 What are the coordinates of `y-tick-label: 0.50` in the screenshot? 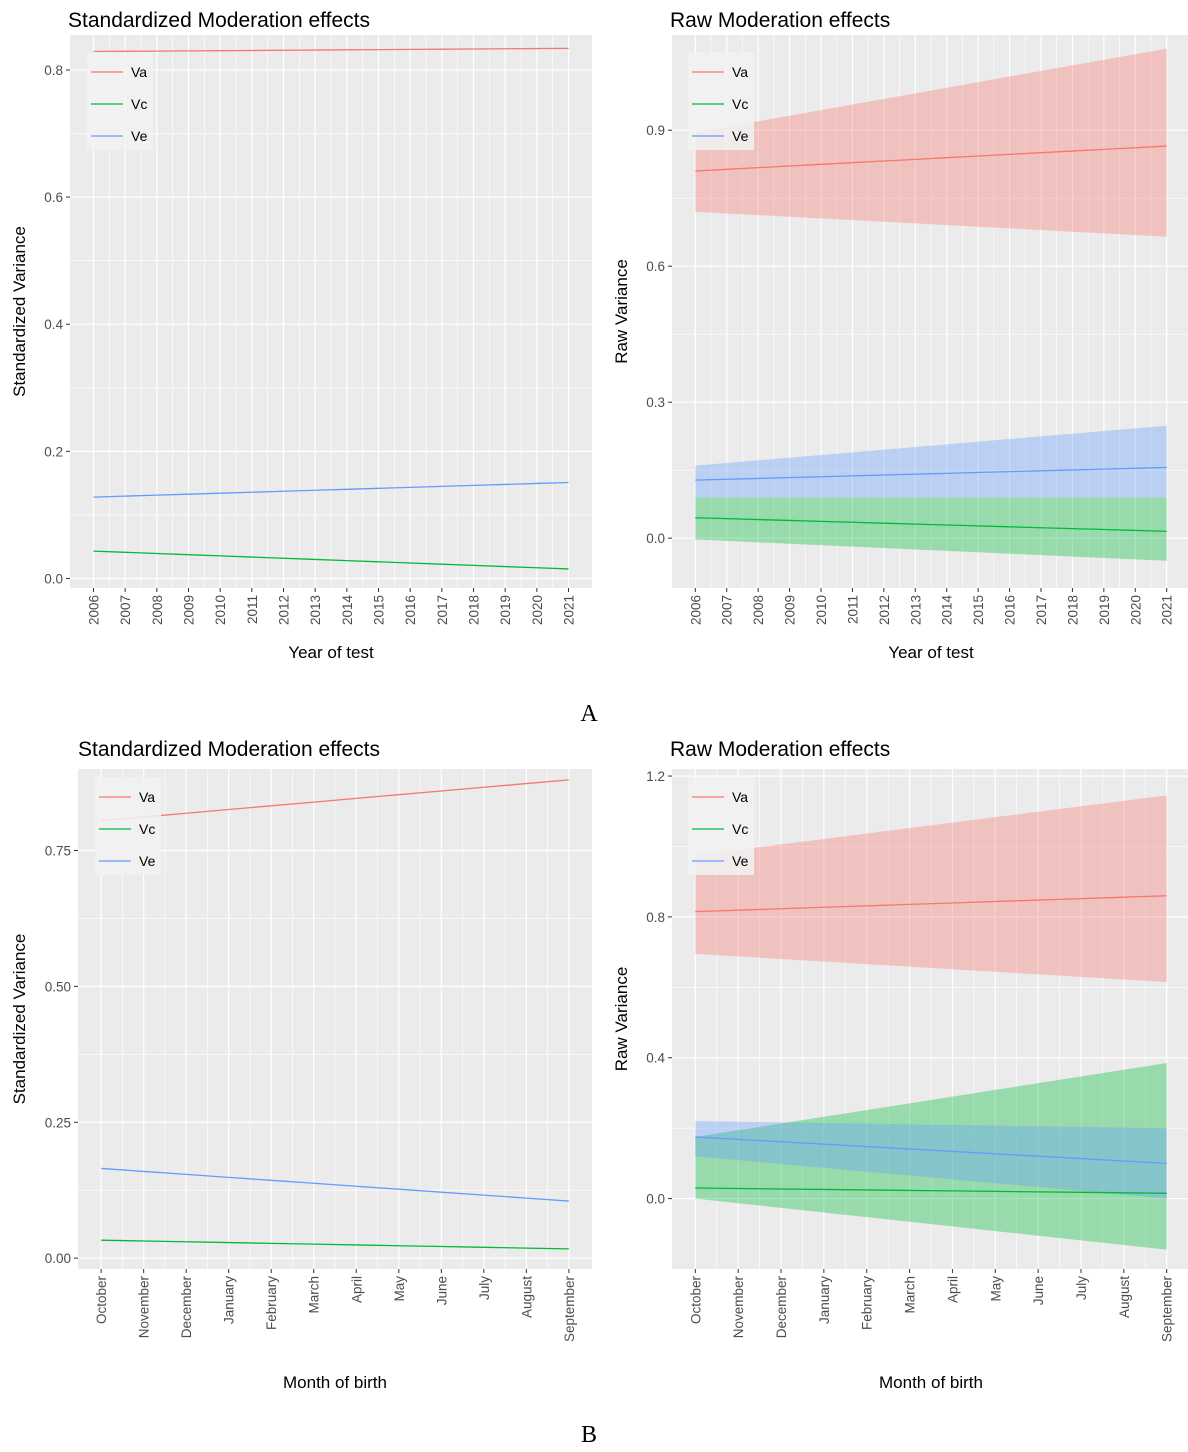 It's located at (58, 986).